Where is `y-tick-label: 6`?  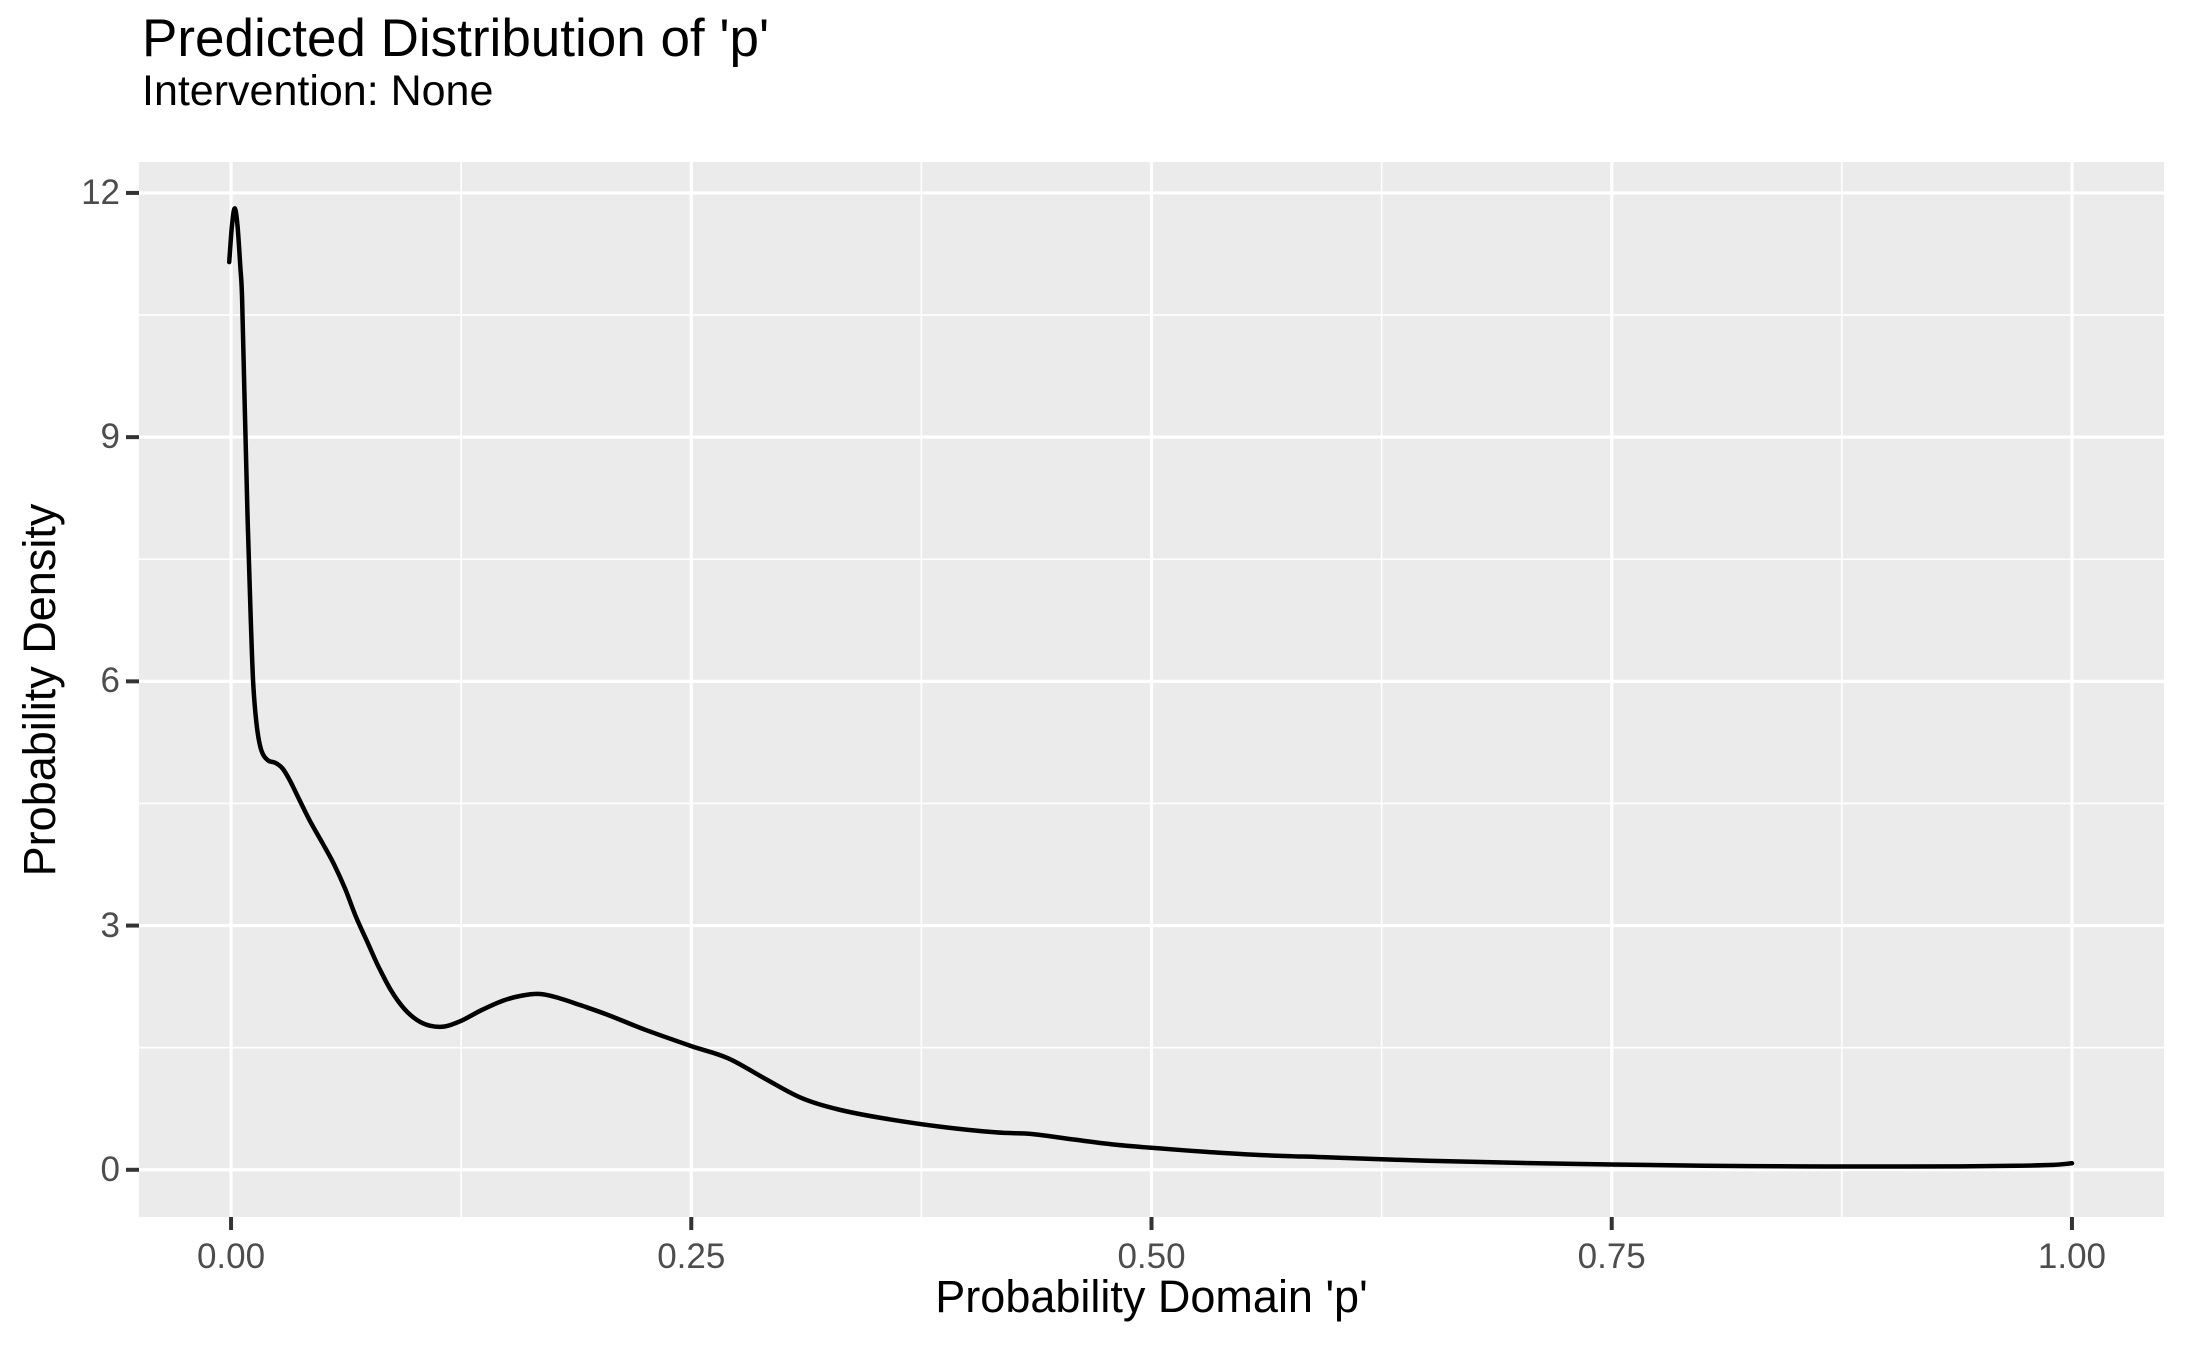 y-tick-label: 6 is located at coordinates (110, 681).